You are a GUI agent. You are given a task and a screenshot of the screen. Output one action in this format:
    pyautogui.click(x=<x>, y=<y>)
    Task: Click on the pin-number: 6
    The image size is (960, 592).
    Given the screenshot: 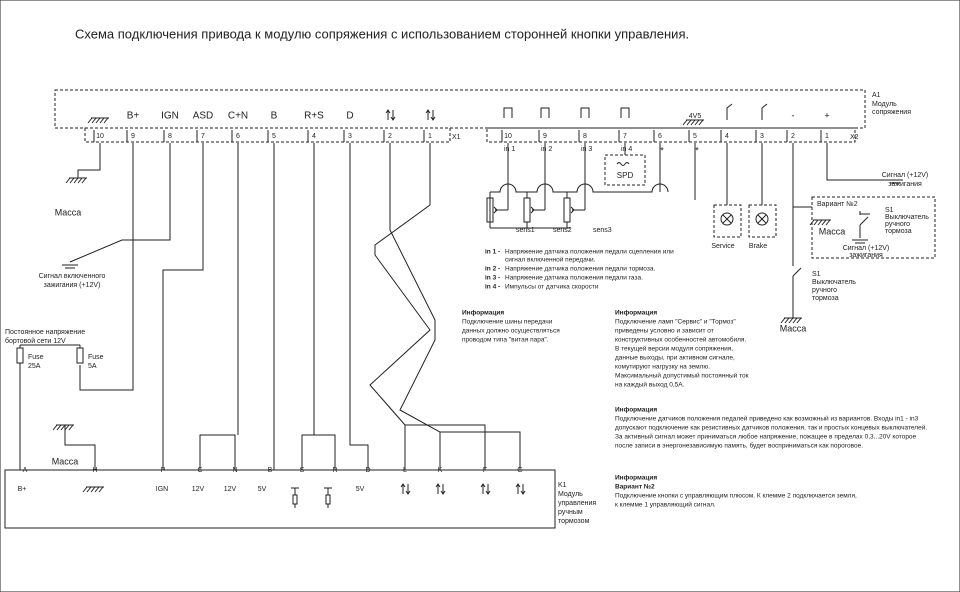 What is the action you would take?
    pyautogui.click(x=238, y=136)
    